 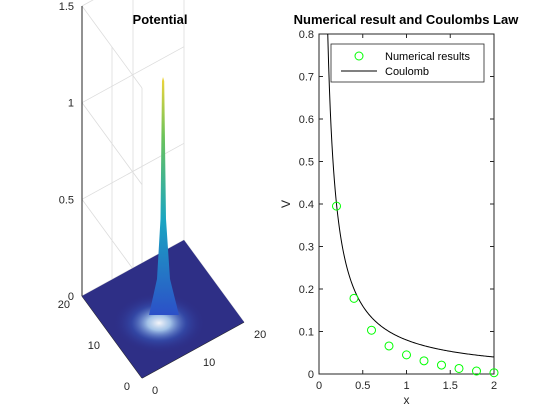 I want to click on surface-x-tick-label: 0, so click(x=155, y=391).